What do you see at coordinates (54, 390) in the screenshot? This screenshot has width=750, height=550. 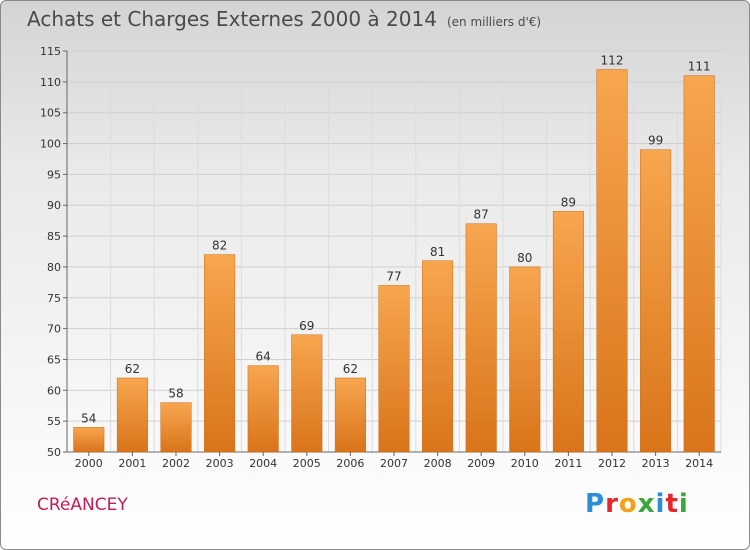 I see `y-tick-label: 60` at bounding box center [54, 390].